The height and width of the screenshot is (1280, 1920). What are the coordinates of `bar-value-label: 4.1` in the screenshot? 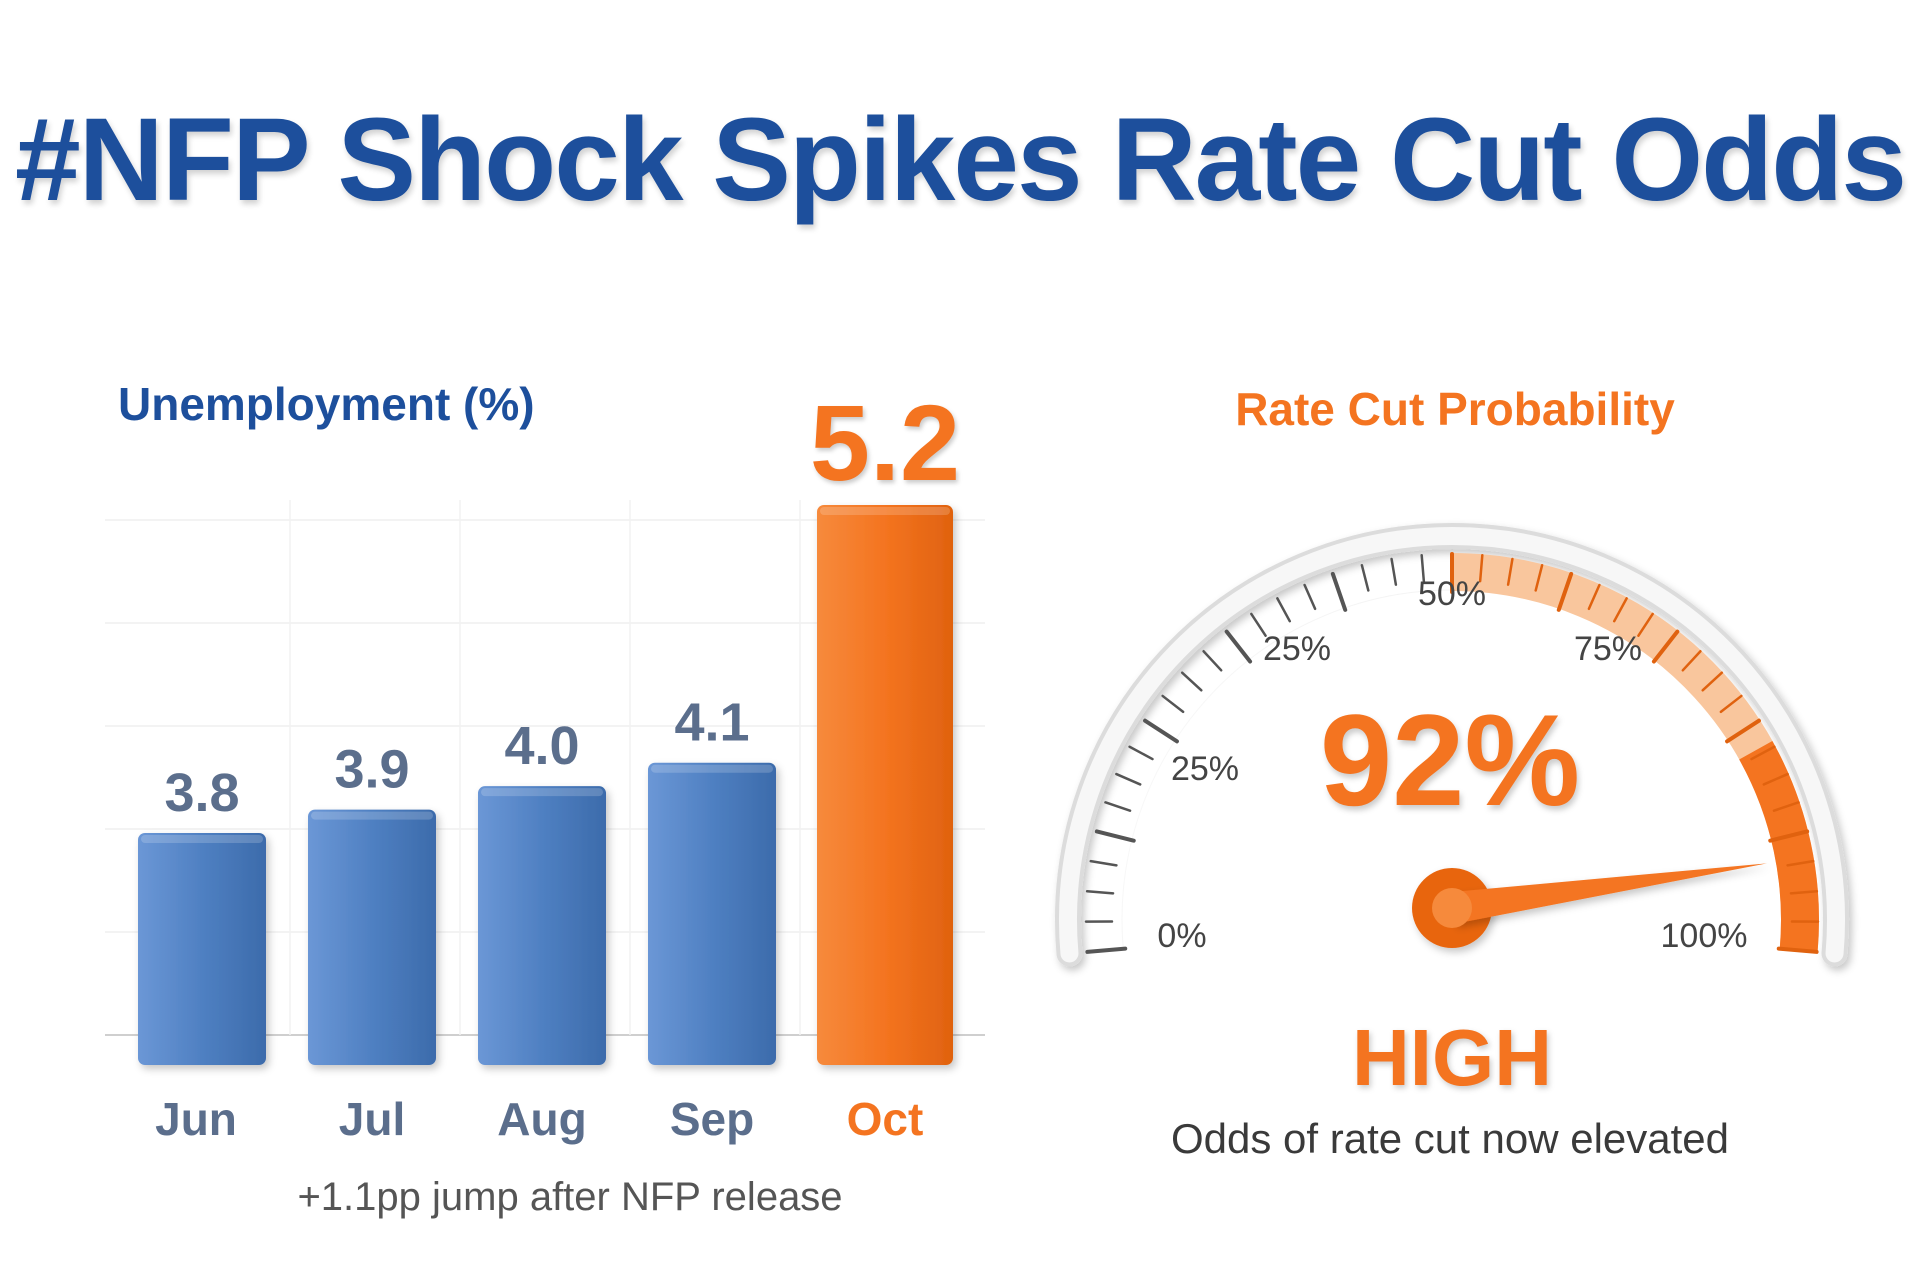 It's located at (711, 723).